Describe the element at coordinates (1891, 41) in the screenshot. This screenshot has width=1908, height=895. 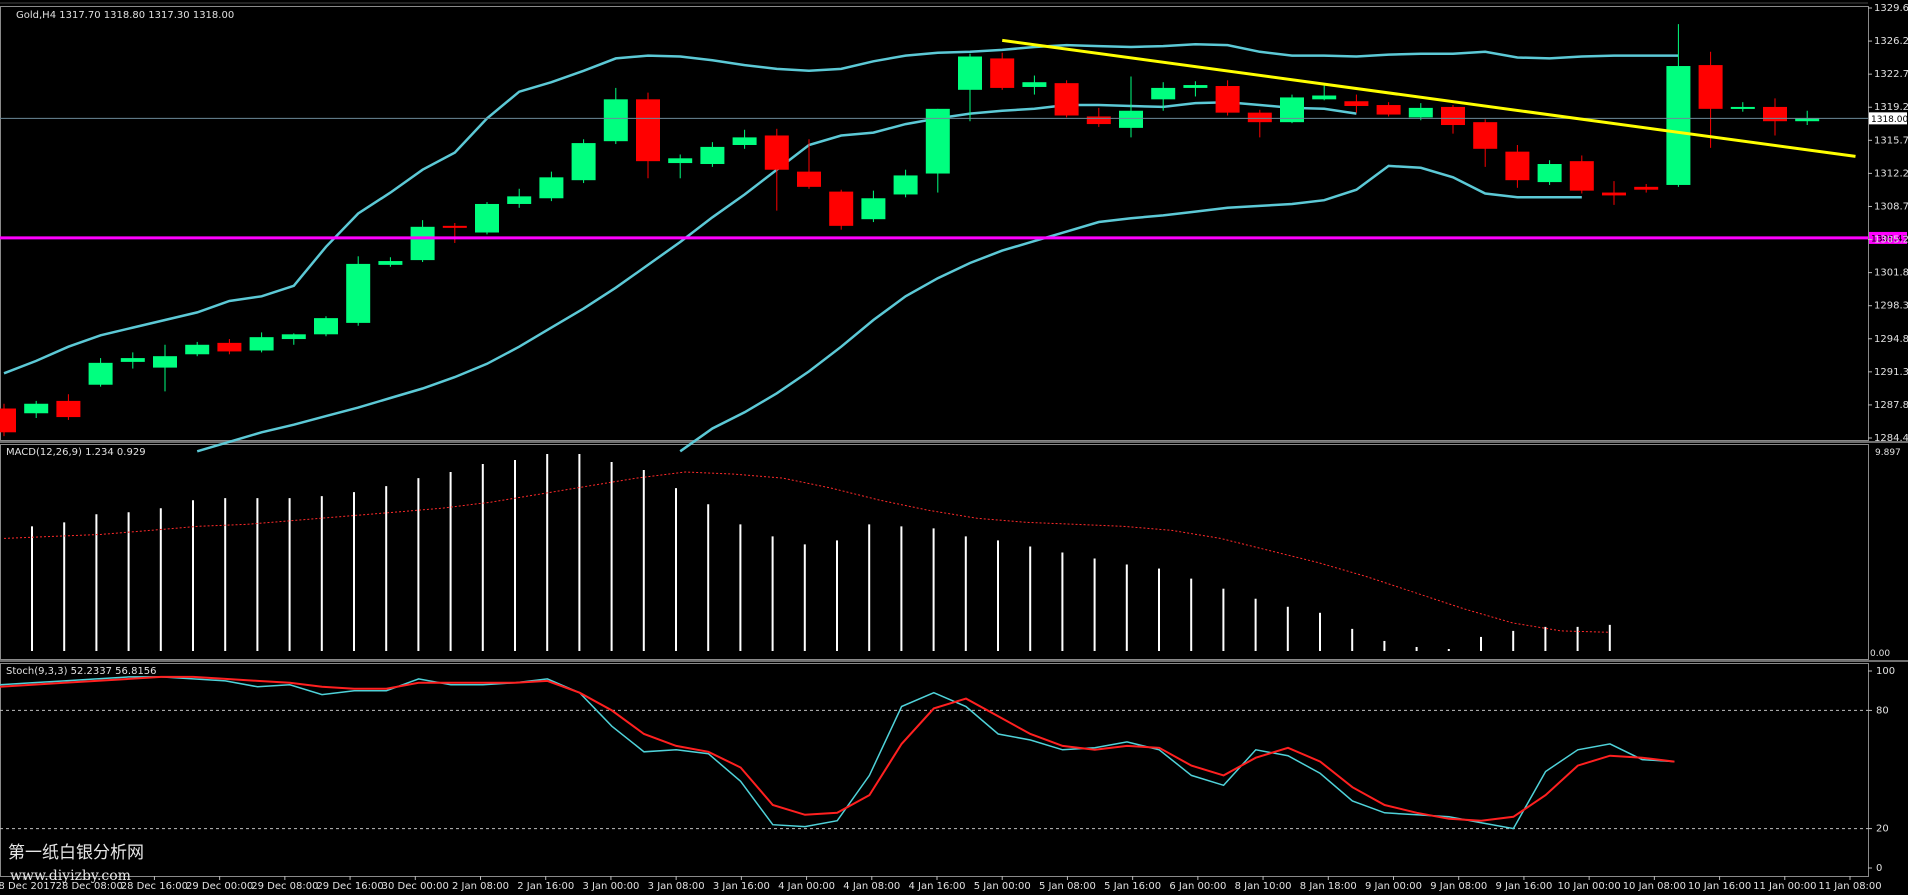
I see `price-tick-label: 1326.20` at that location.